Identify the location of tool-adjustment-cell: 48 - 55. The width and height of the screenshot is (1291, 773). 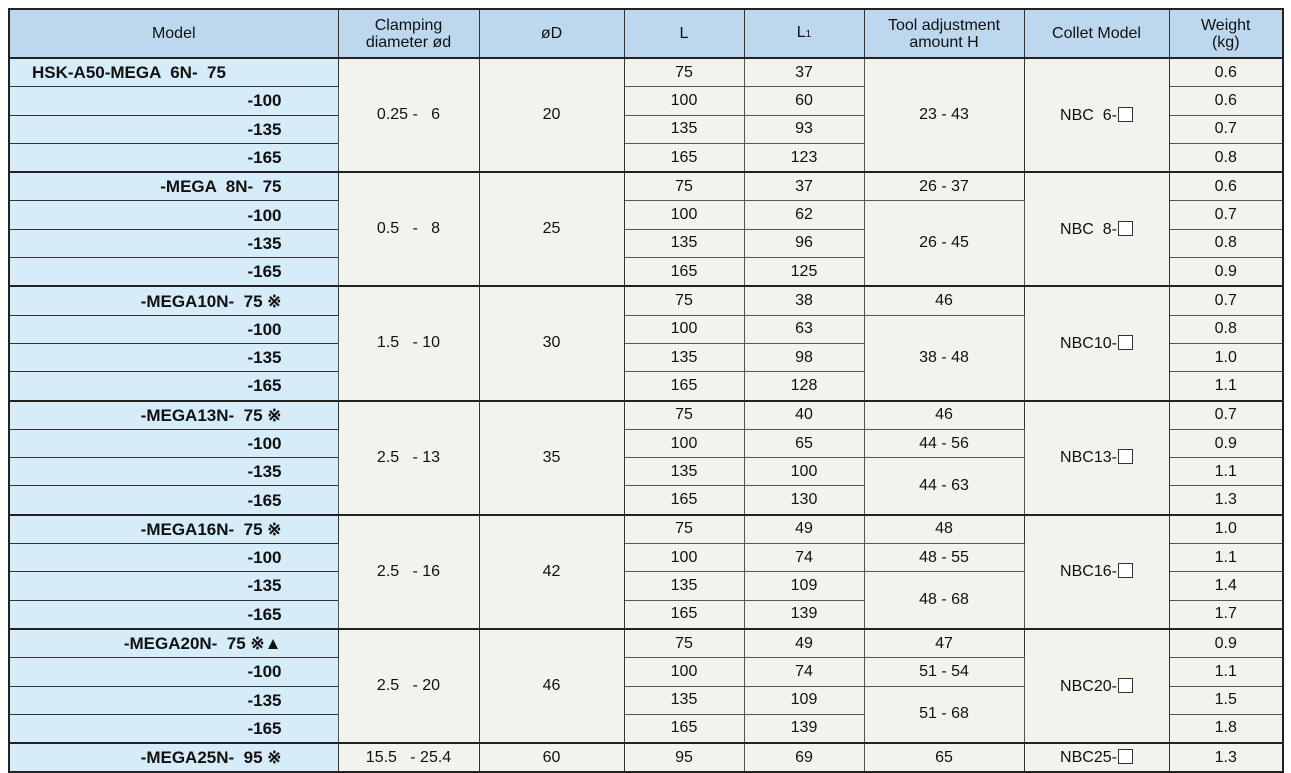
(944, 558).